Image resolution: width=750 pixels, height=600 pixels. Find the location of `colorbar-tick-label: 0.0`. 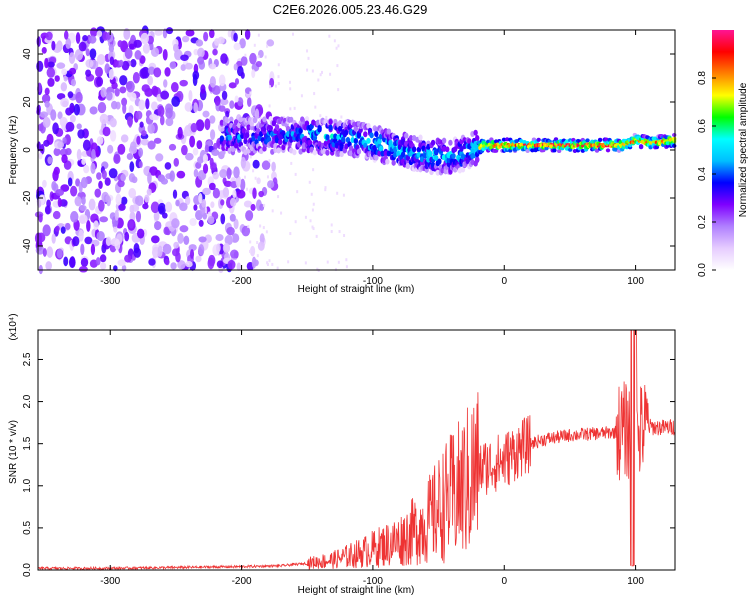

colorbar-tick-label: 0.0 is located at coordinates (702, 270).